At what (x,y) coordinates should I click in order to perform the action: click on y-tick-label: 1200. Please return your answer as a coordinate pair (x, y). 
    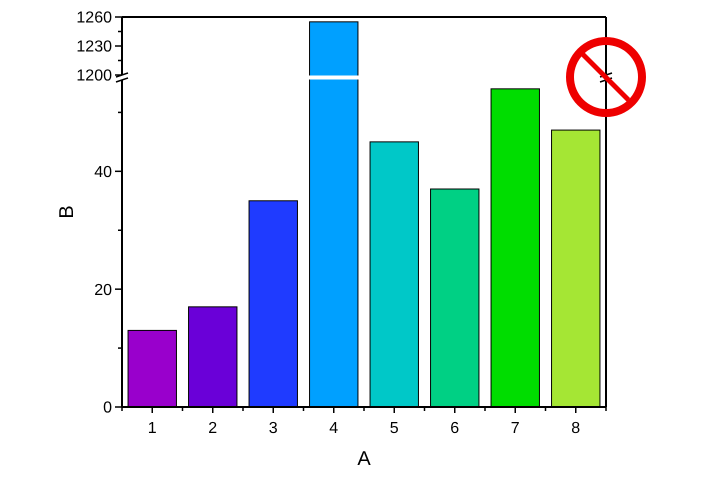
    Looking at the image, I should click on (94, 76).